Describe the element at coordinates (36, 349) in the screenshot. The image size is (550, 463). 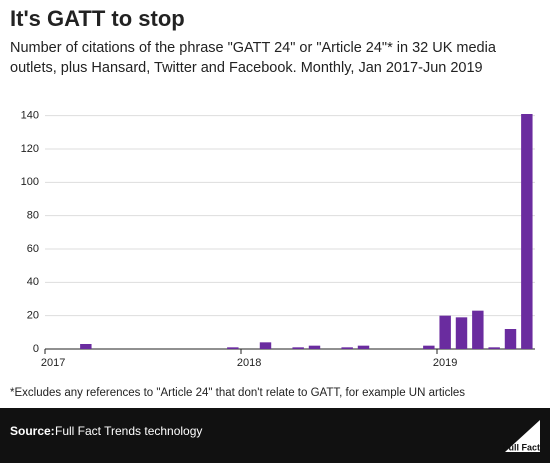
I see `y-tick-label: 0` at that location.